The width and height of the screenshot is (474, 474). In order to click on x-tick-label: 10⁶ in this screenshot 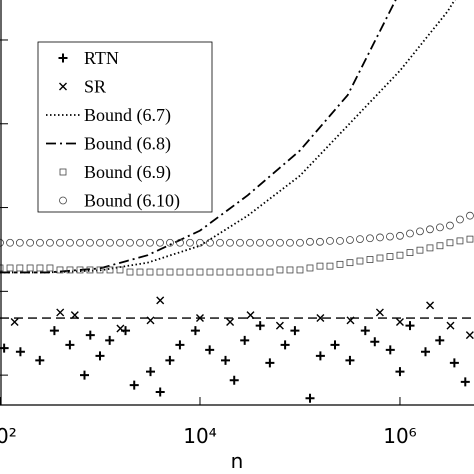, I will do `click(399, 436)`.